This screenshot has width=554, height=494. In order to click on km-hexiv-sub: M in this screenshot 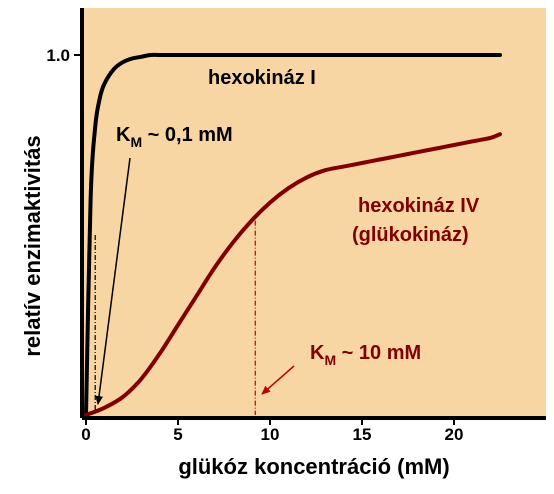, I will do `click(330, 360)`.